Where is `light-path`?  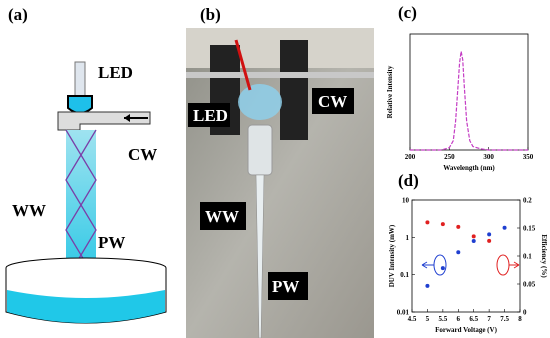
light-path is located at coordinates (81, 205).